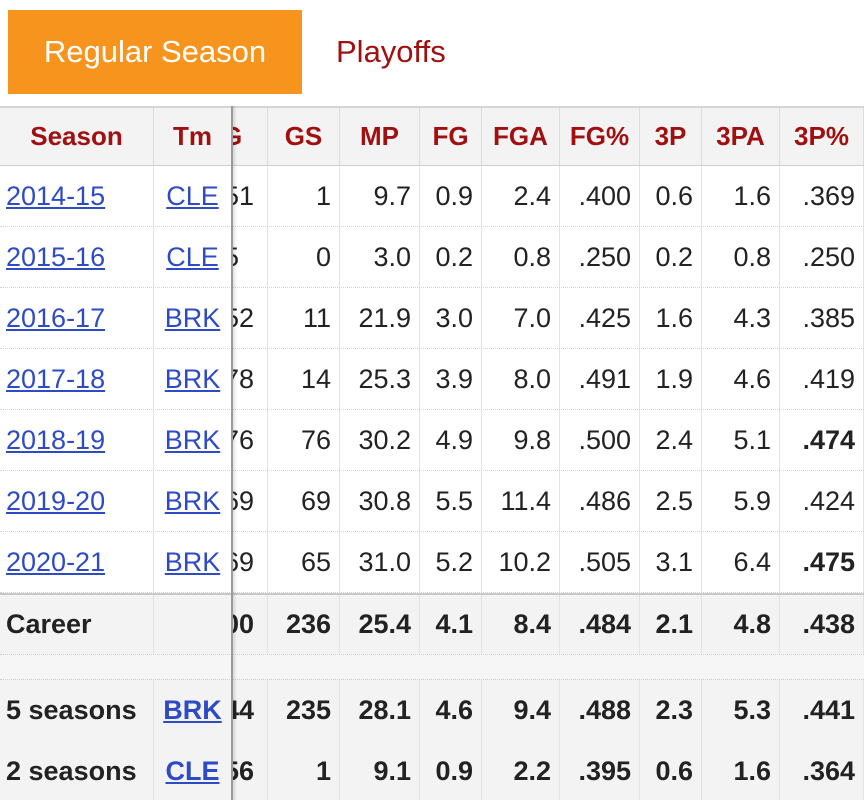  What do you see at coordinates (56, 378) in the screenshot?
I see `season-link: 2017-18` at bounding box center [56, 378].